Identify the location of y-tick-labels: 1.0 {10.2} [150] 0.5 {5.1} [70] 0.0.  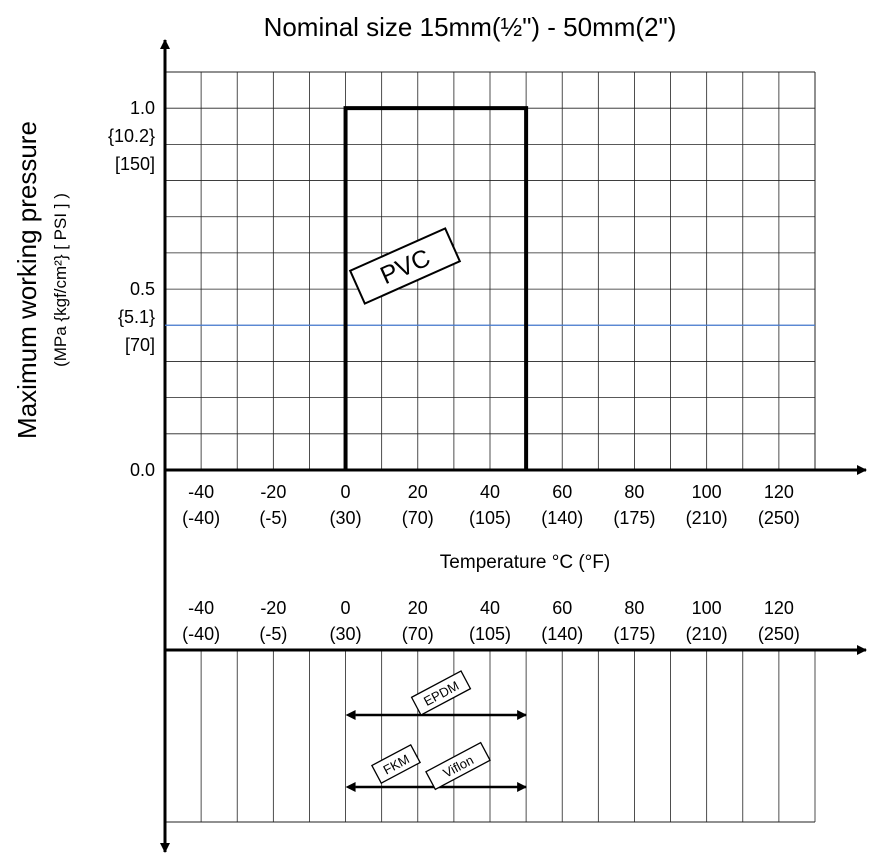
(131, 289).